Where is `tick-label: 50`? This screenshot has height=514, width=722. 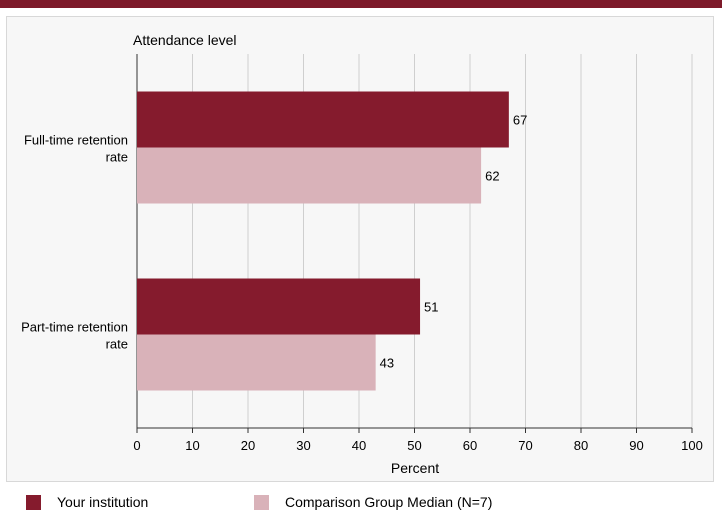
tick-label: 50 is located at coordinates (414, 445).